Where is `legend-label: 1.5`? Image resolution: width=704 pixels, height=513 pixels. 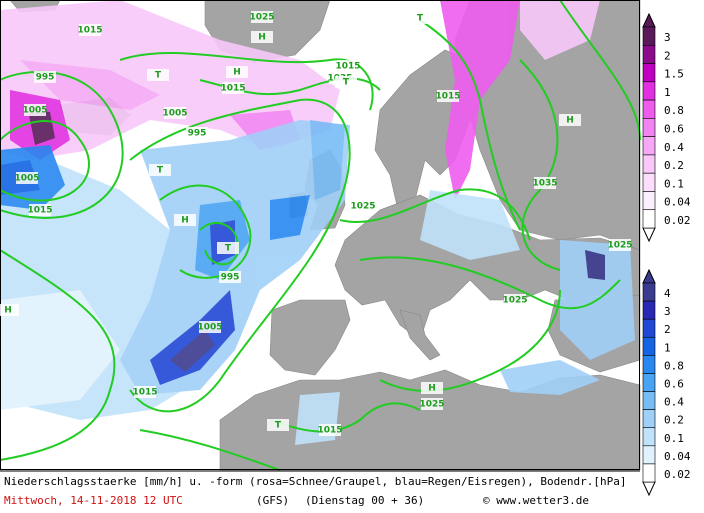 legend-label: 1.5 is located at coordinates (674, 74).